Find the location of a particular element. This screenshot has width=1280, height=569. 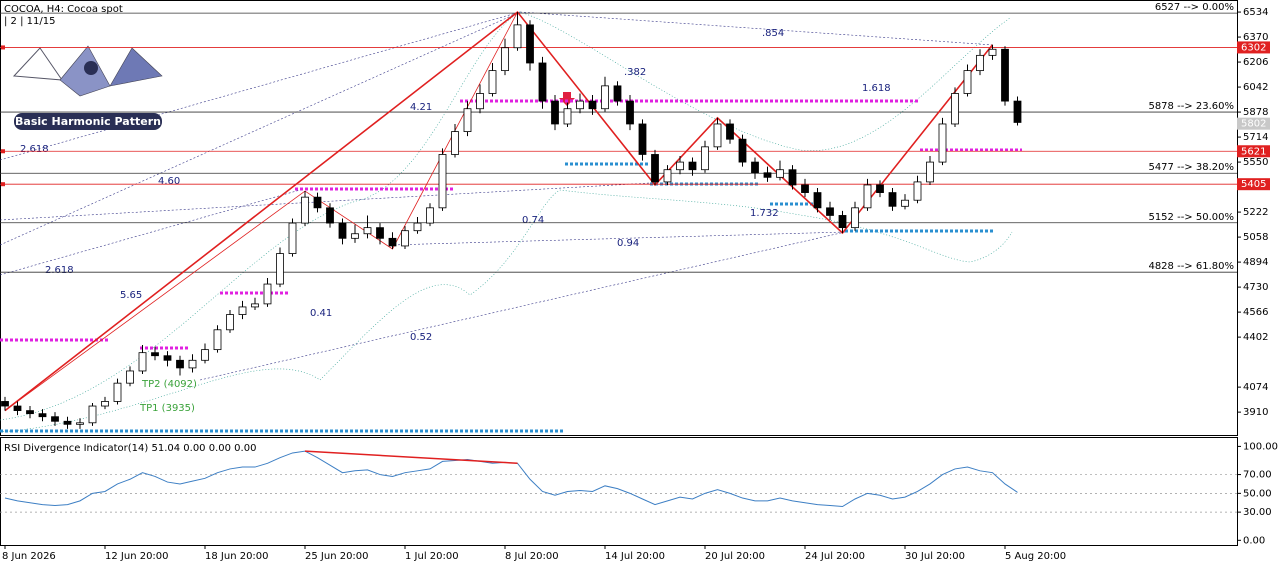

y-tick-label: 5714 is located at coordinates (1255, 137).